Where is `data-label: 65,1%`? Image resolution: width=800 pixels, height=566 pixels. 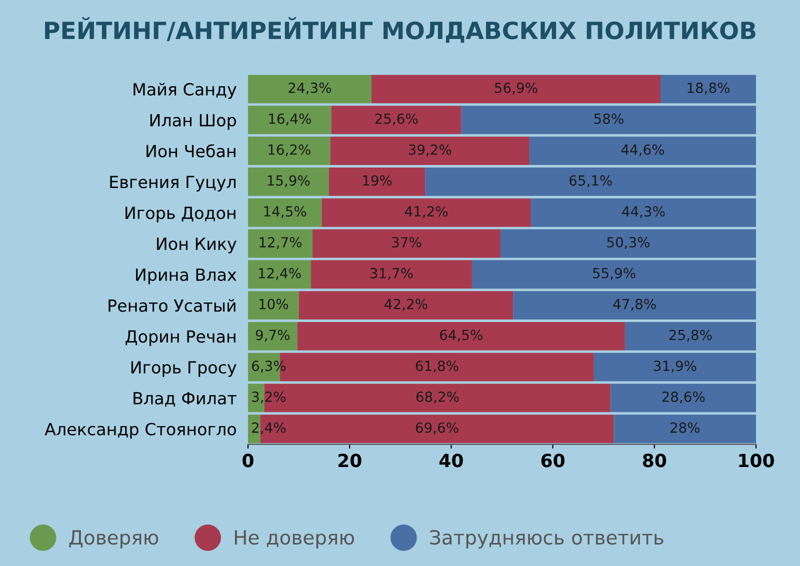 data-label: 65,1% is located at coordinates (591, 181).